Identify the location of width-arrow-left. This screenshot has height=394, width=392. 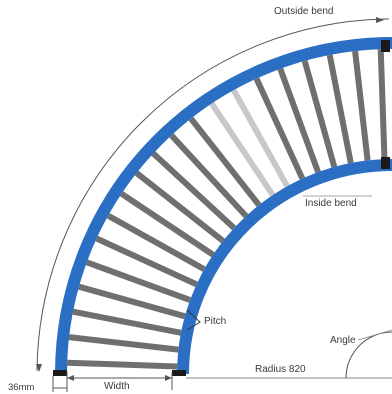
(70, 378).